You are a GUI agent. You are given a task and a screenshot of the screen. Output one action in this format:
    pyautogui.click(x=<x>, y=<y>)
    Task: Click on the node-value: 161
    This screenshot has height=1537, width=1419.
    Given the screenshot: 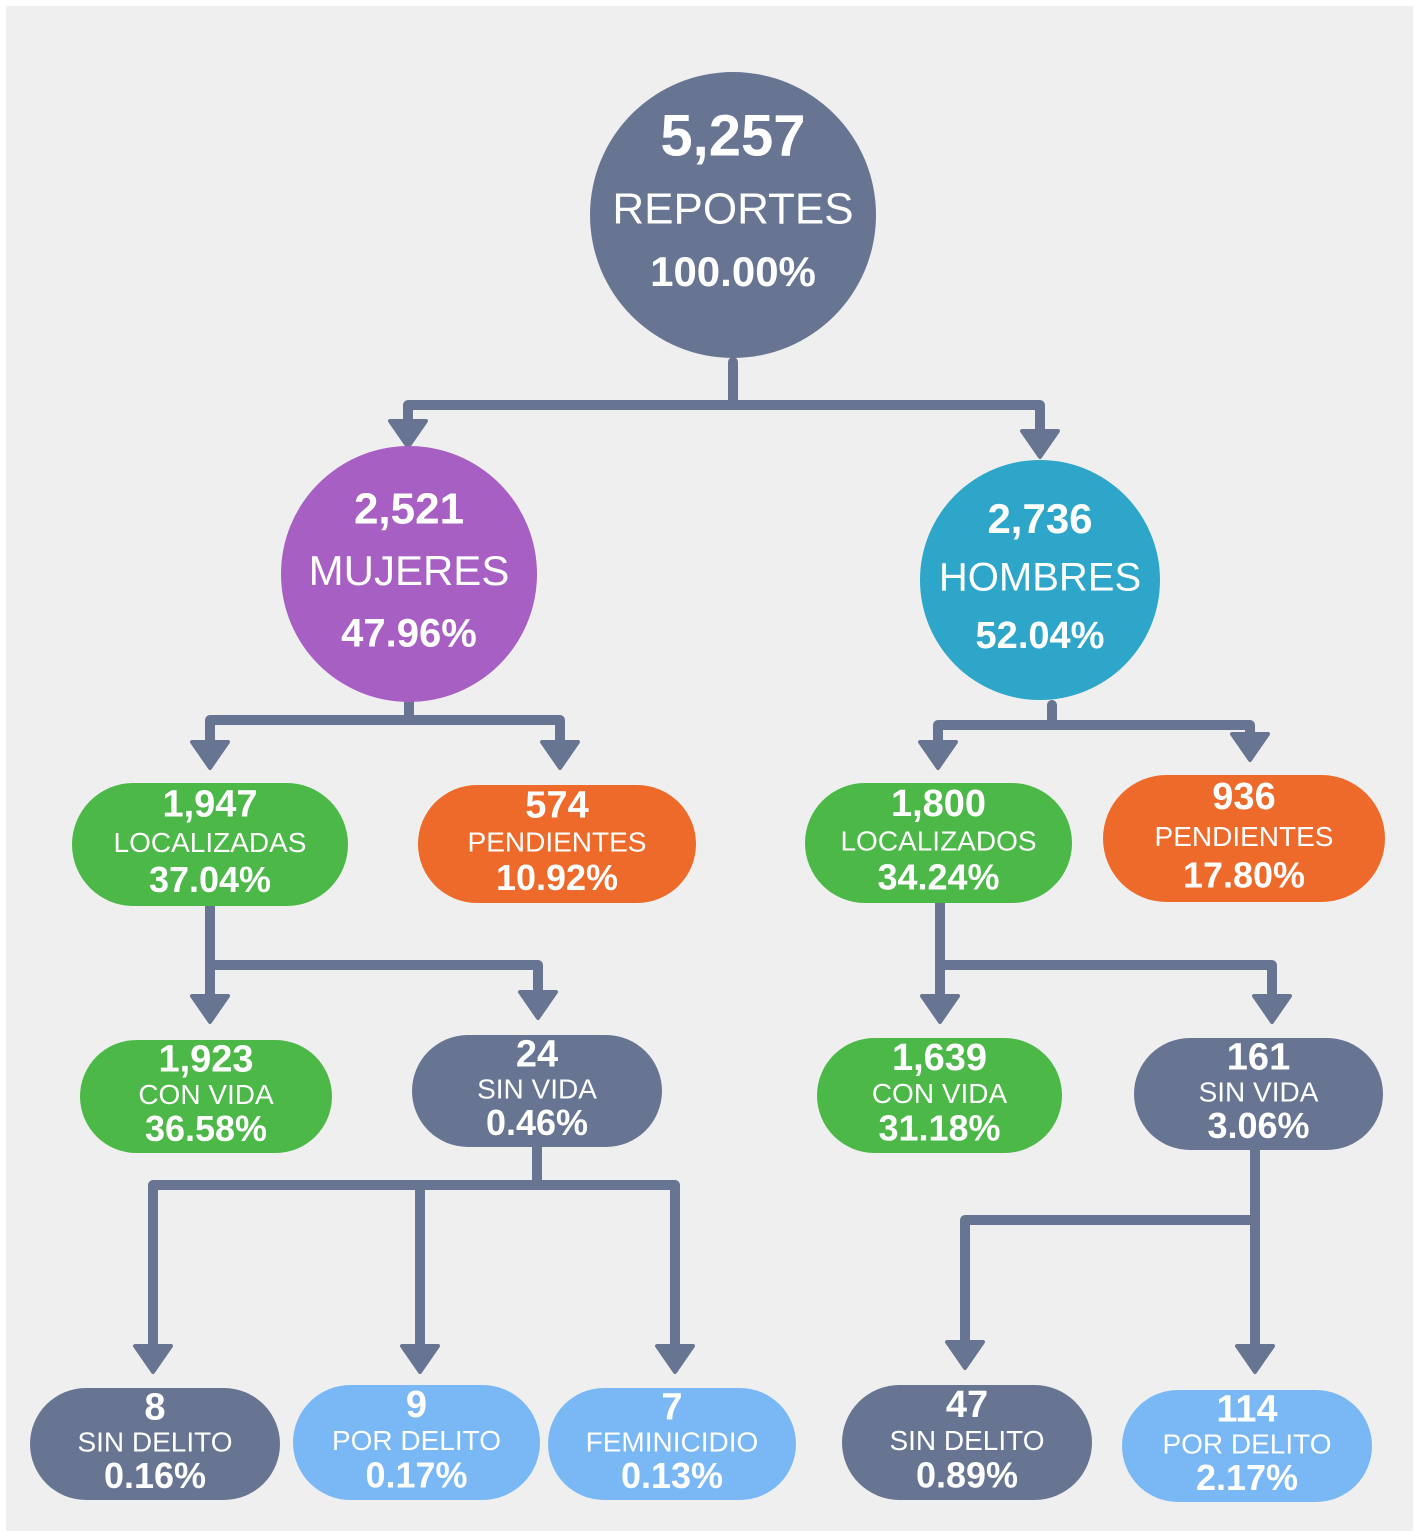 What is the action you would take?
    pyautogui.click(x=1258, y=1057)
    